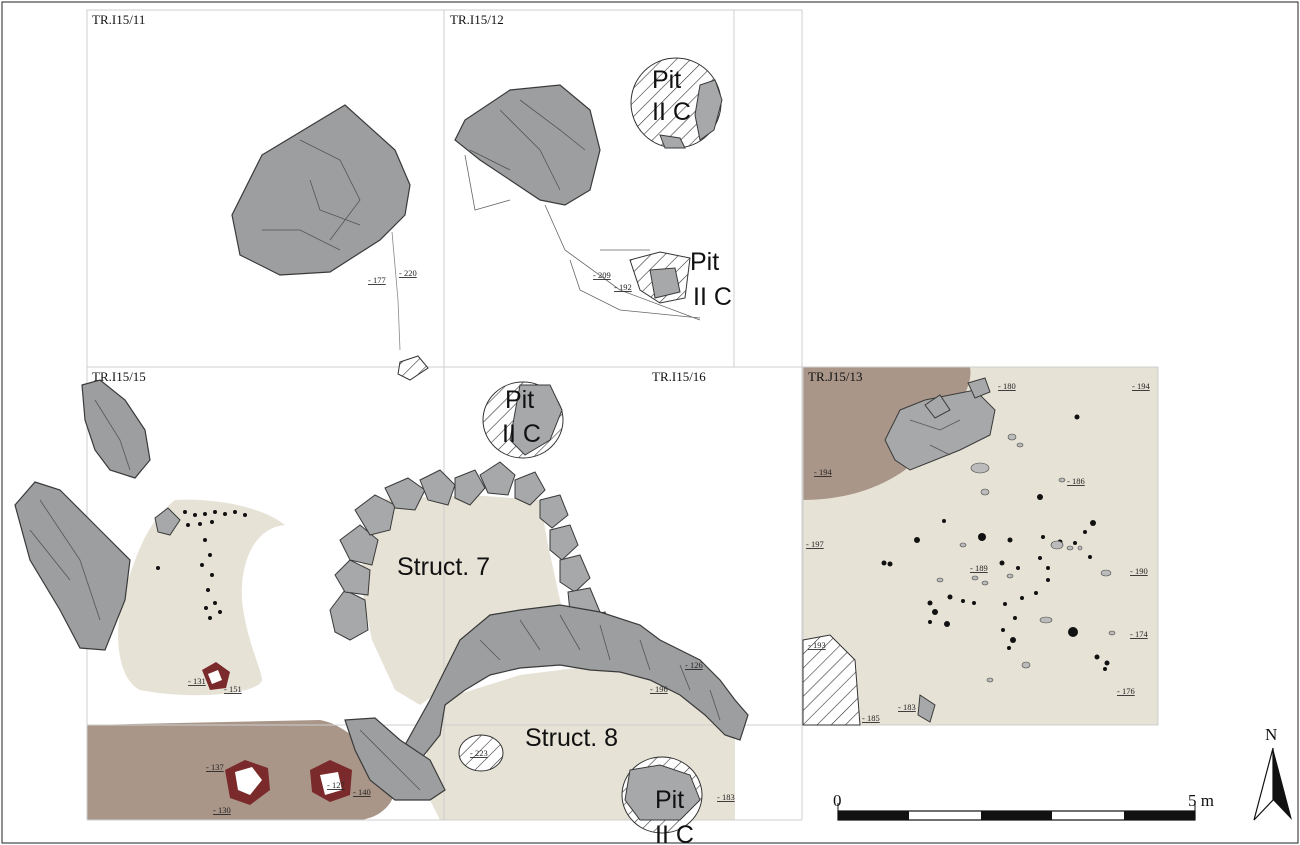  Describe the element at coordinates (197, 681) in the screenshot. I see `elev-131: - 131` at that location.